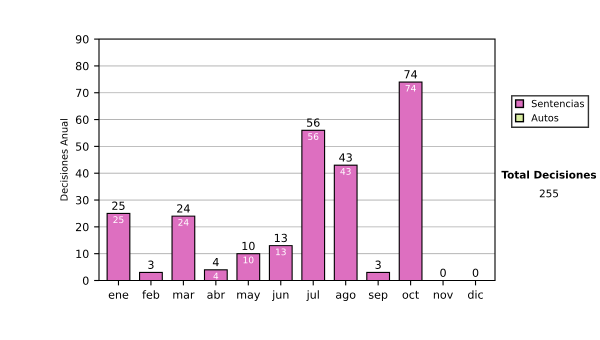 The height and width of the screenshot is (340, 600). Describe the element at coordinates (410, 294) in the screenshot. I see `x-tick-label: oct` at that location.